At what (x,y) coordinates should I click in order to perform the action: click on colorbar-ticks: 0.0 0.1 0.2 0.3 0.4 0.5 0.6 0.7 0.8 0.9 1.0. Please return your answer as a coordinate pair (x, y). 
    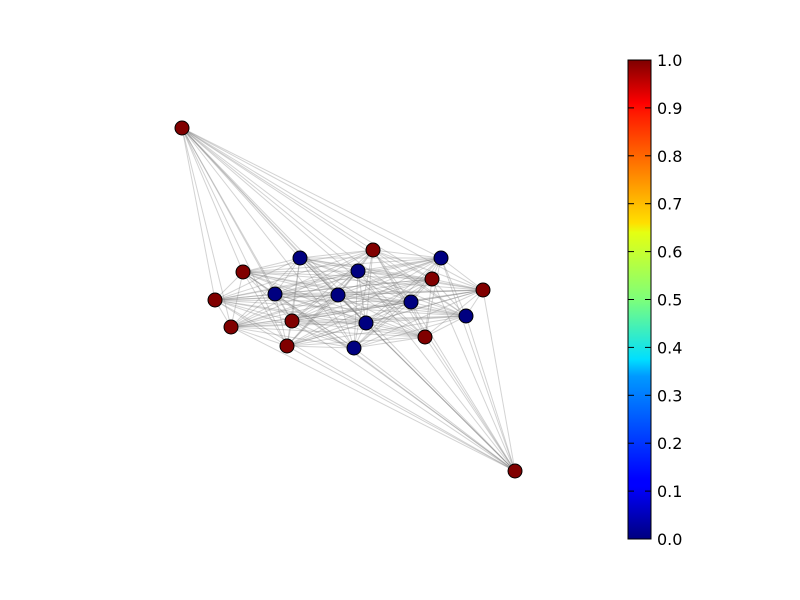
    Looking at the image, I should click on (655, 300).